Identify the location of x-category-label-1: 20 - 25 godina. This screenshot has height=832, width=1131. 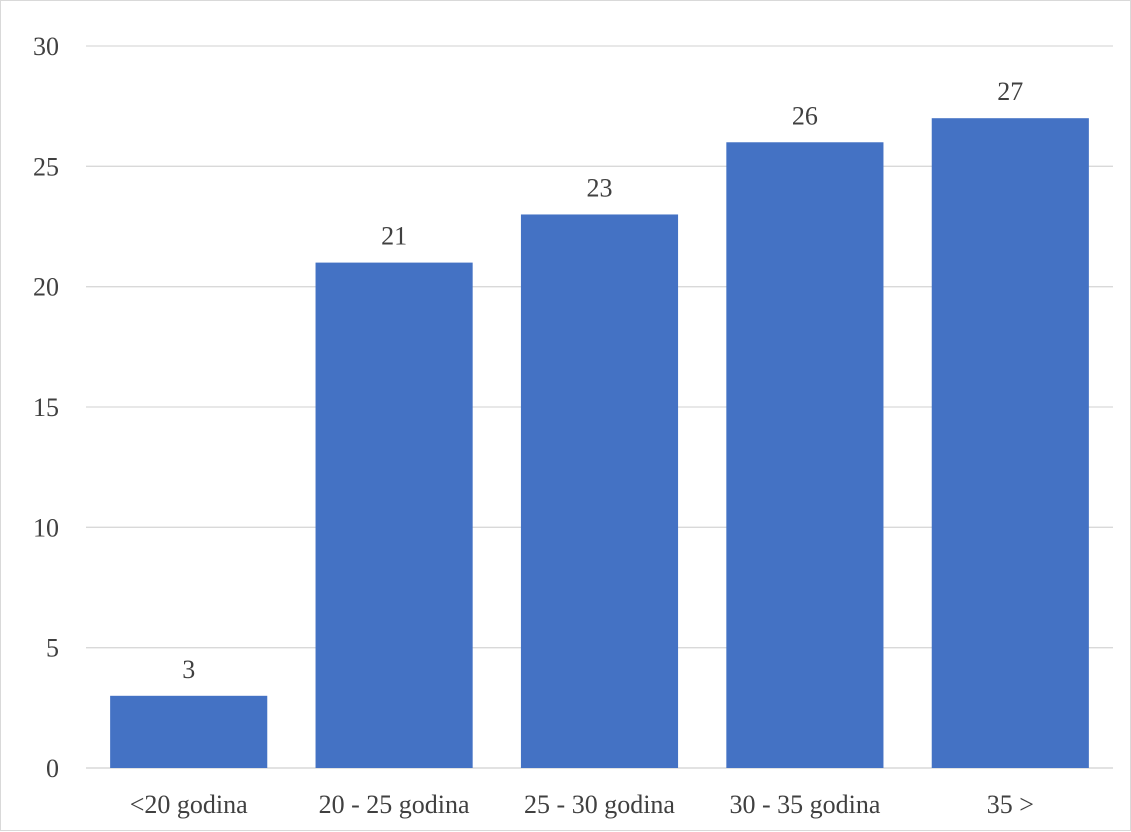
(394, 804).